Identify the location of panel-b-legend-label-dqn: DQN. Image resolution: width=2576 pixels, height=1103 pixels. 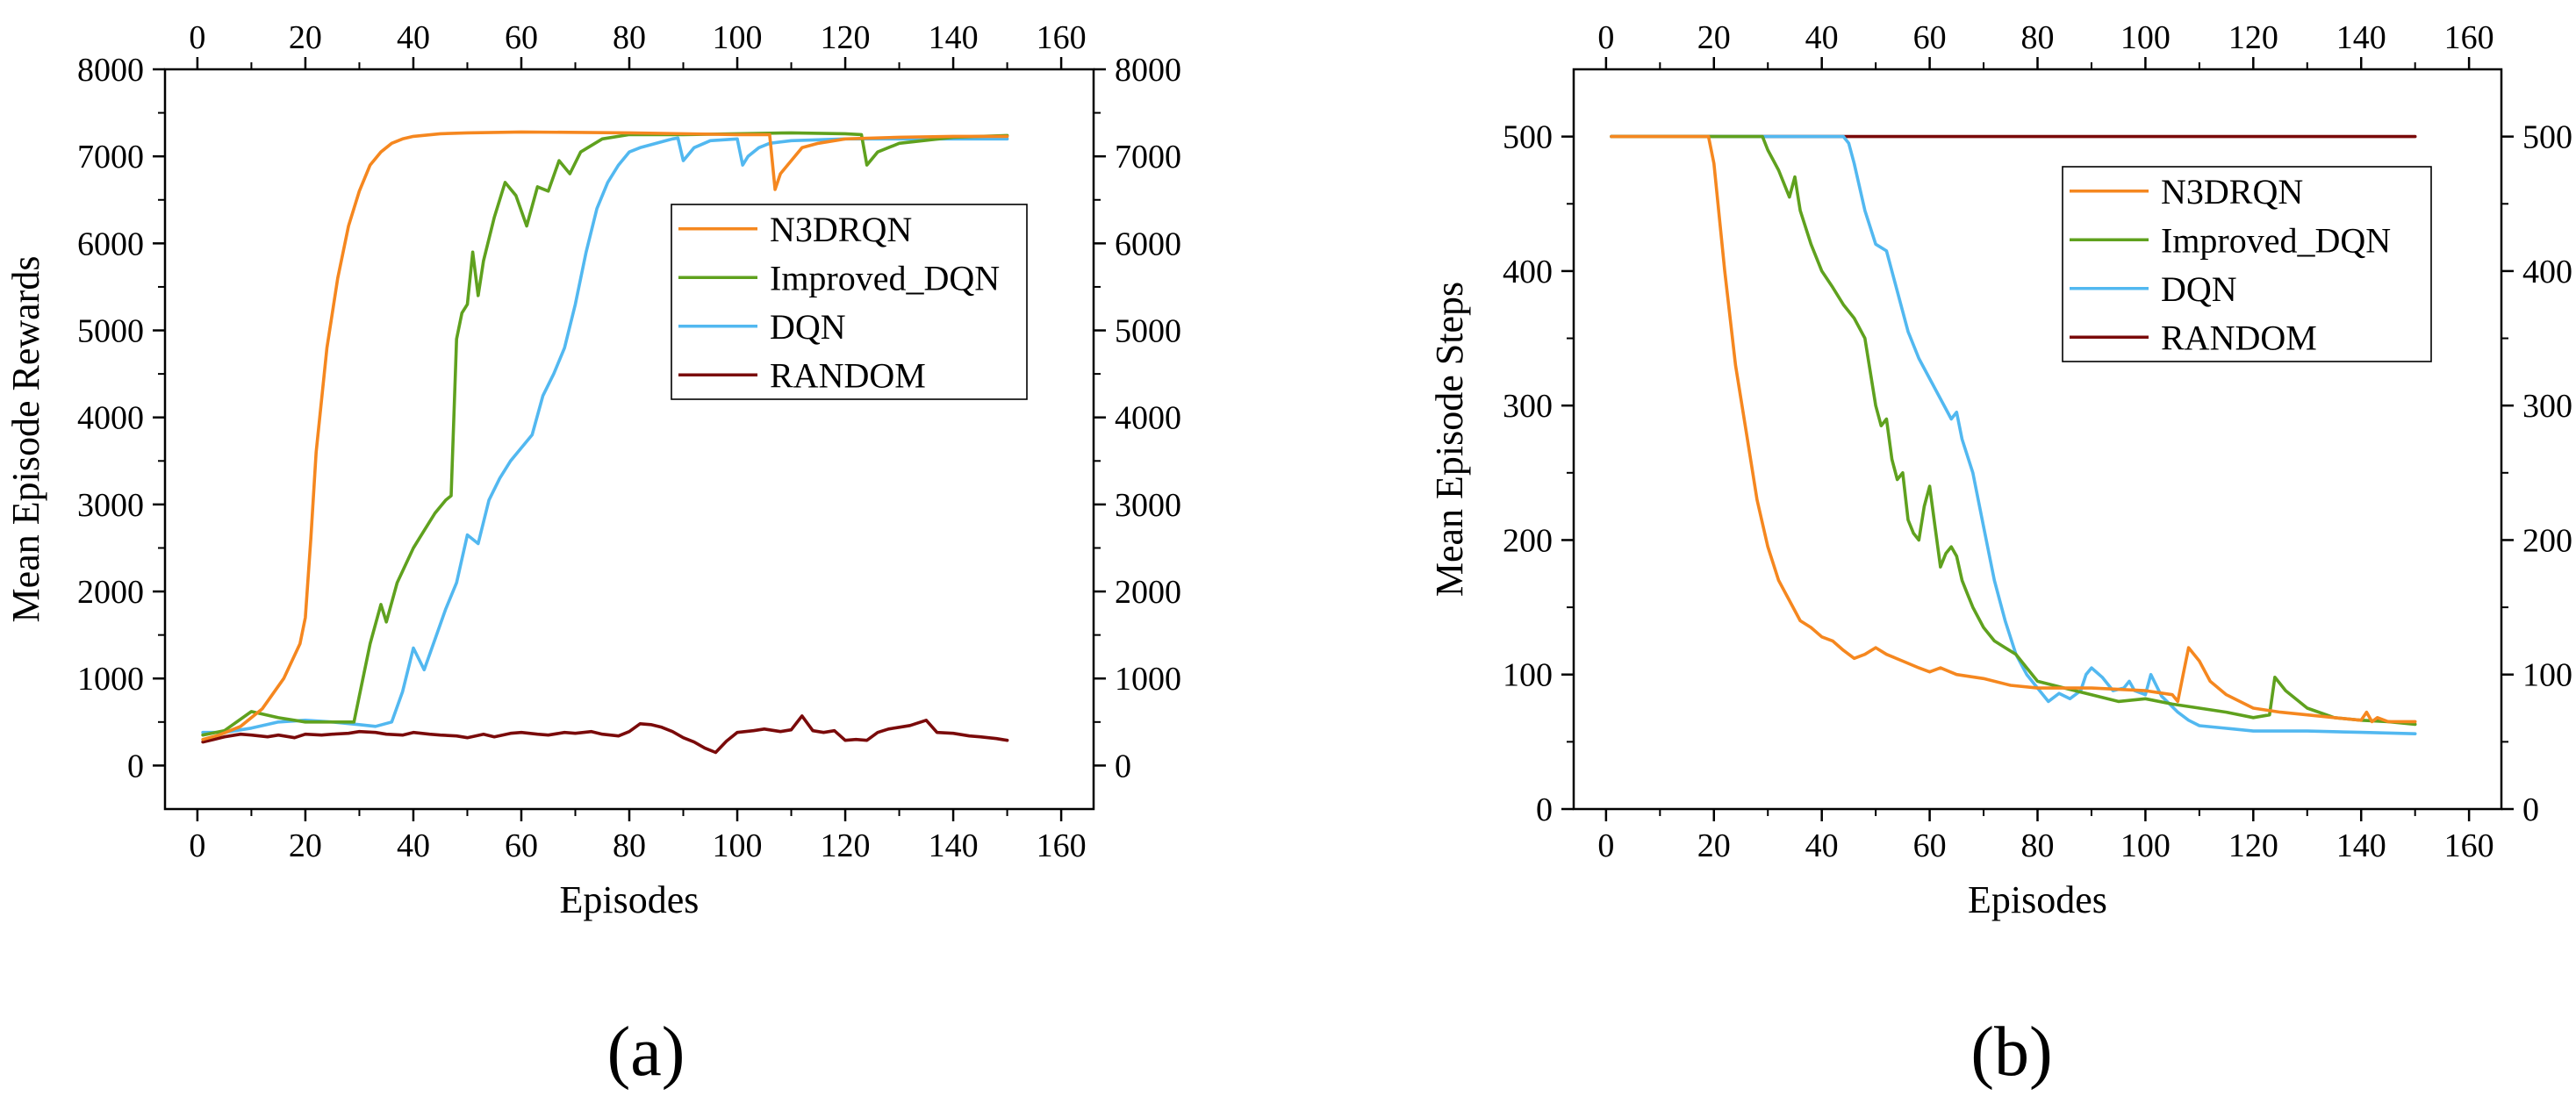
(2199, 289).